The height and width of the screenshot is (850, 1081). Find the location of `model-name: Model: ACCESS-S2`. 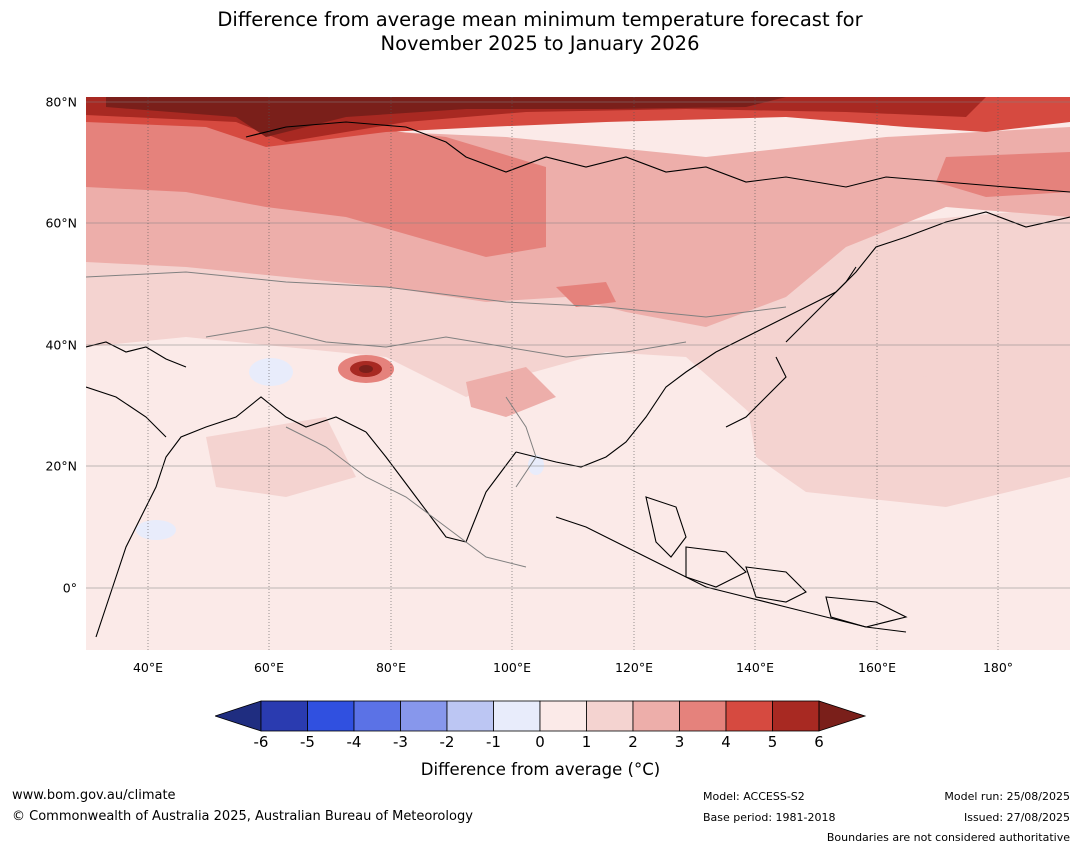

model-name: Model: ACCESS-S2 is located at coordinates (754, 796).